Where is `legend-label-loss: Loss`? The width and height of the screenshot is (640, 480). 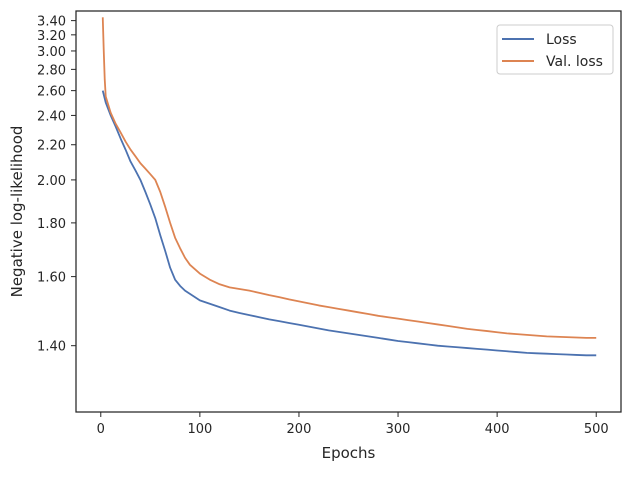 legend-label-loss: Loss is located at coordinates (561, 40).